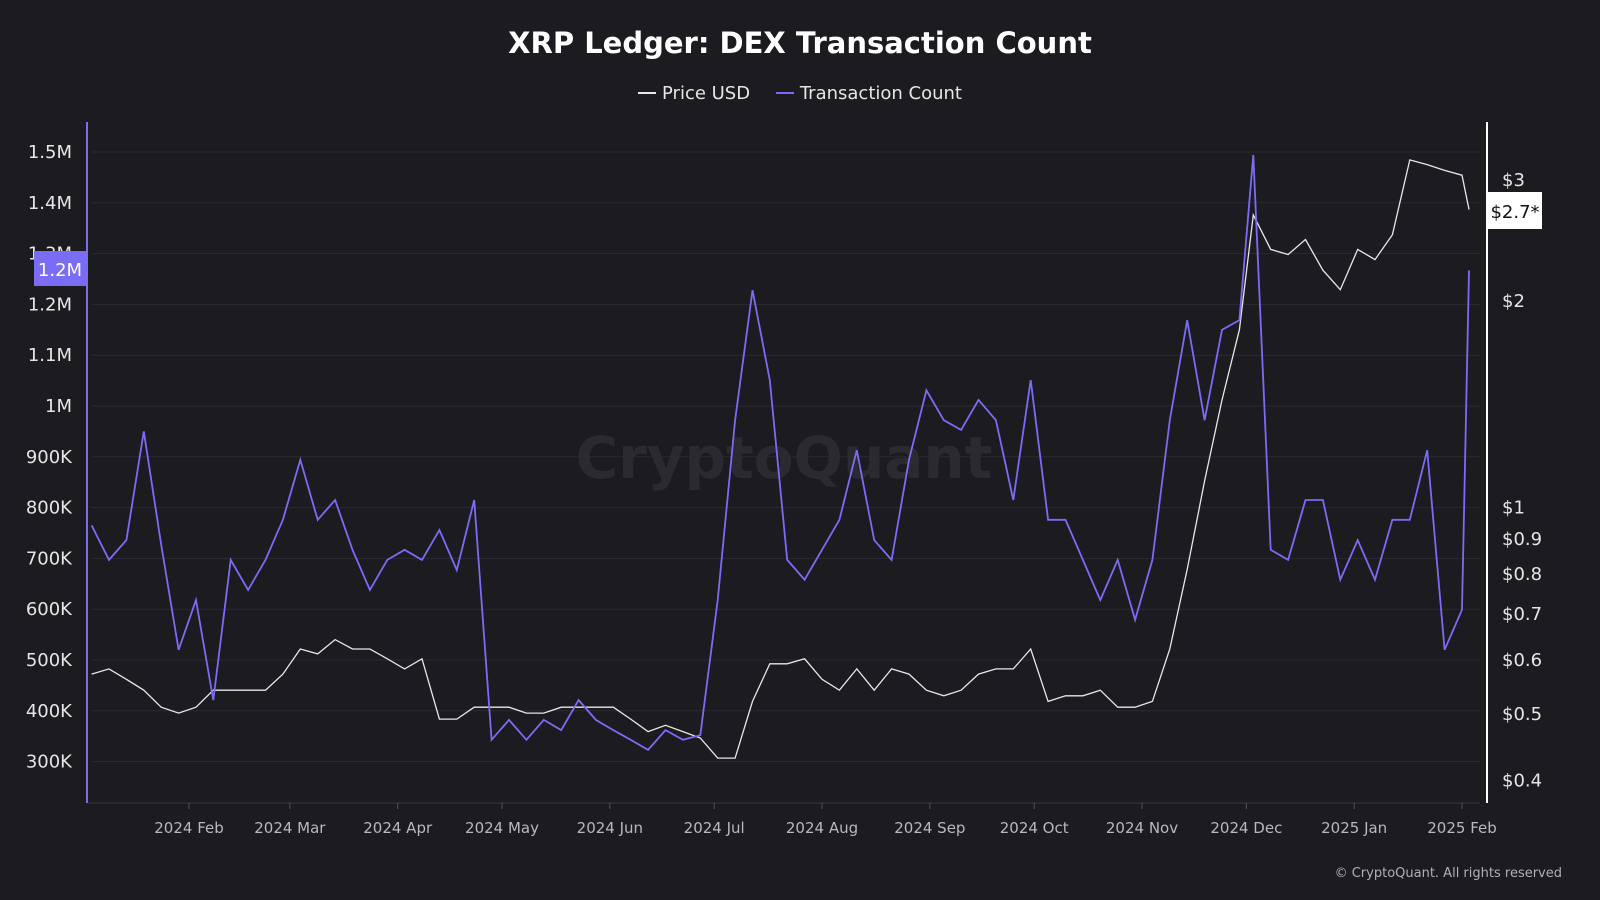 This screenshot has height=900, width=1600. What do you see at coordinates (784, 93) in the screenshot?
I see `legend-swatch-transaction-count` at bounding box center [784, 93].